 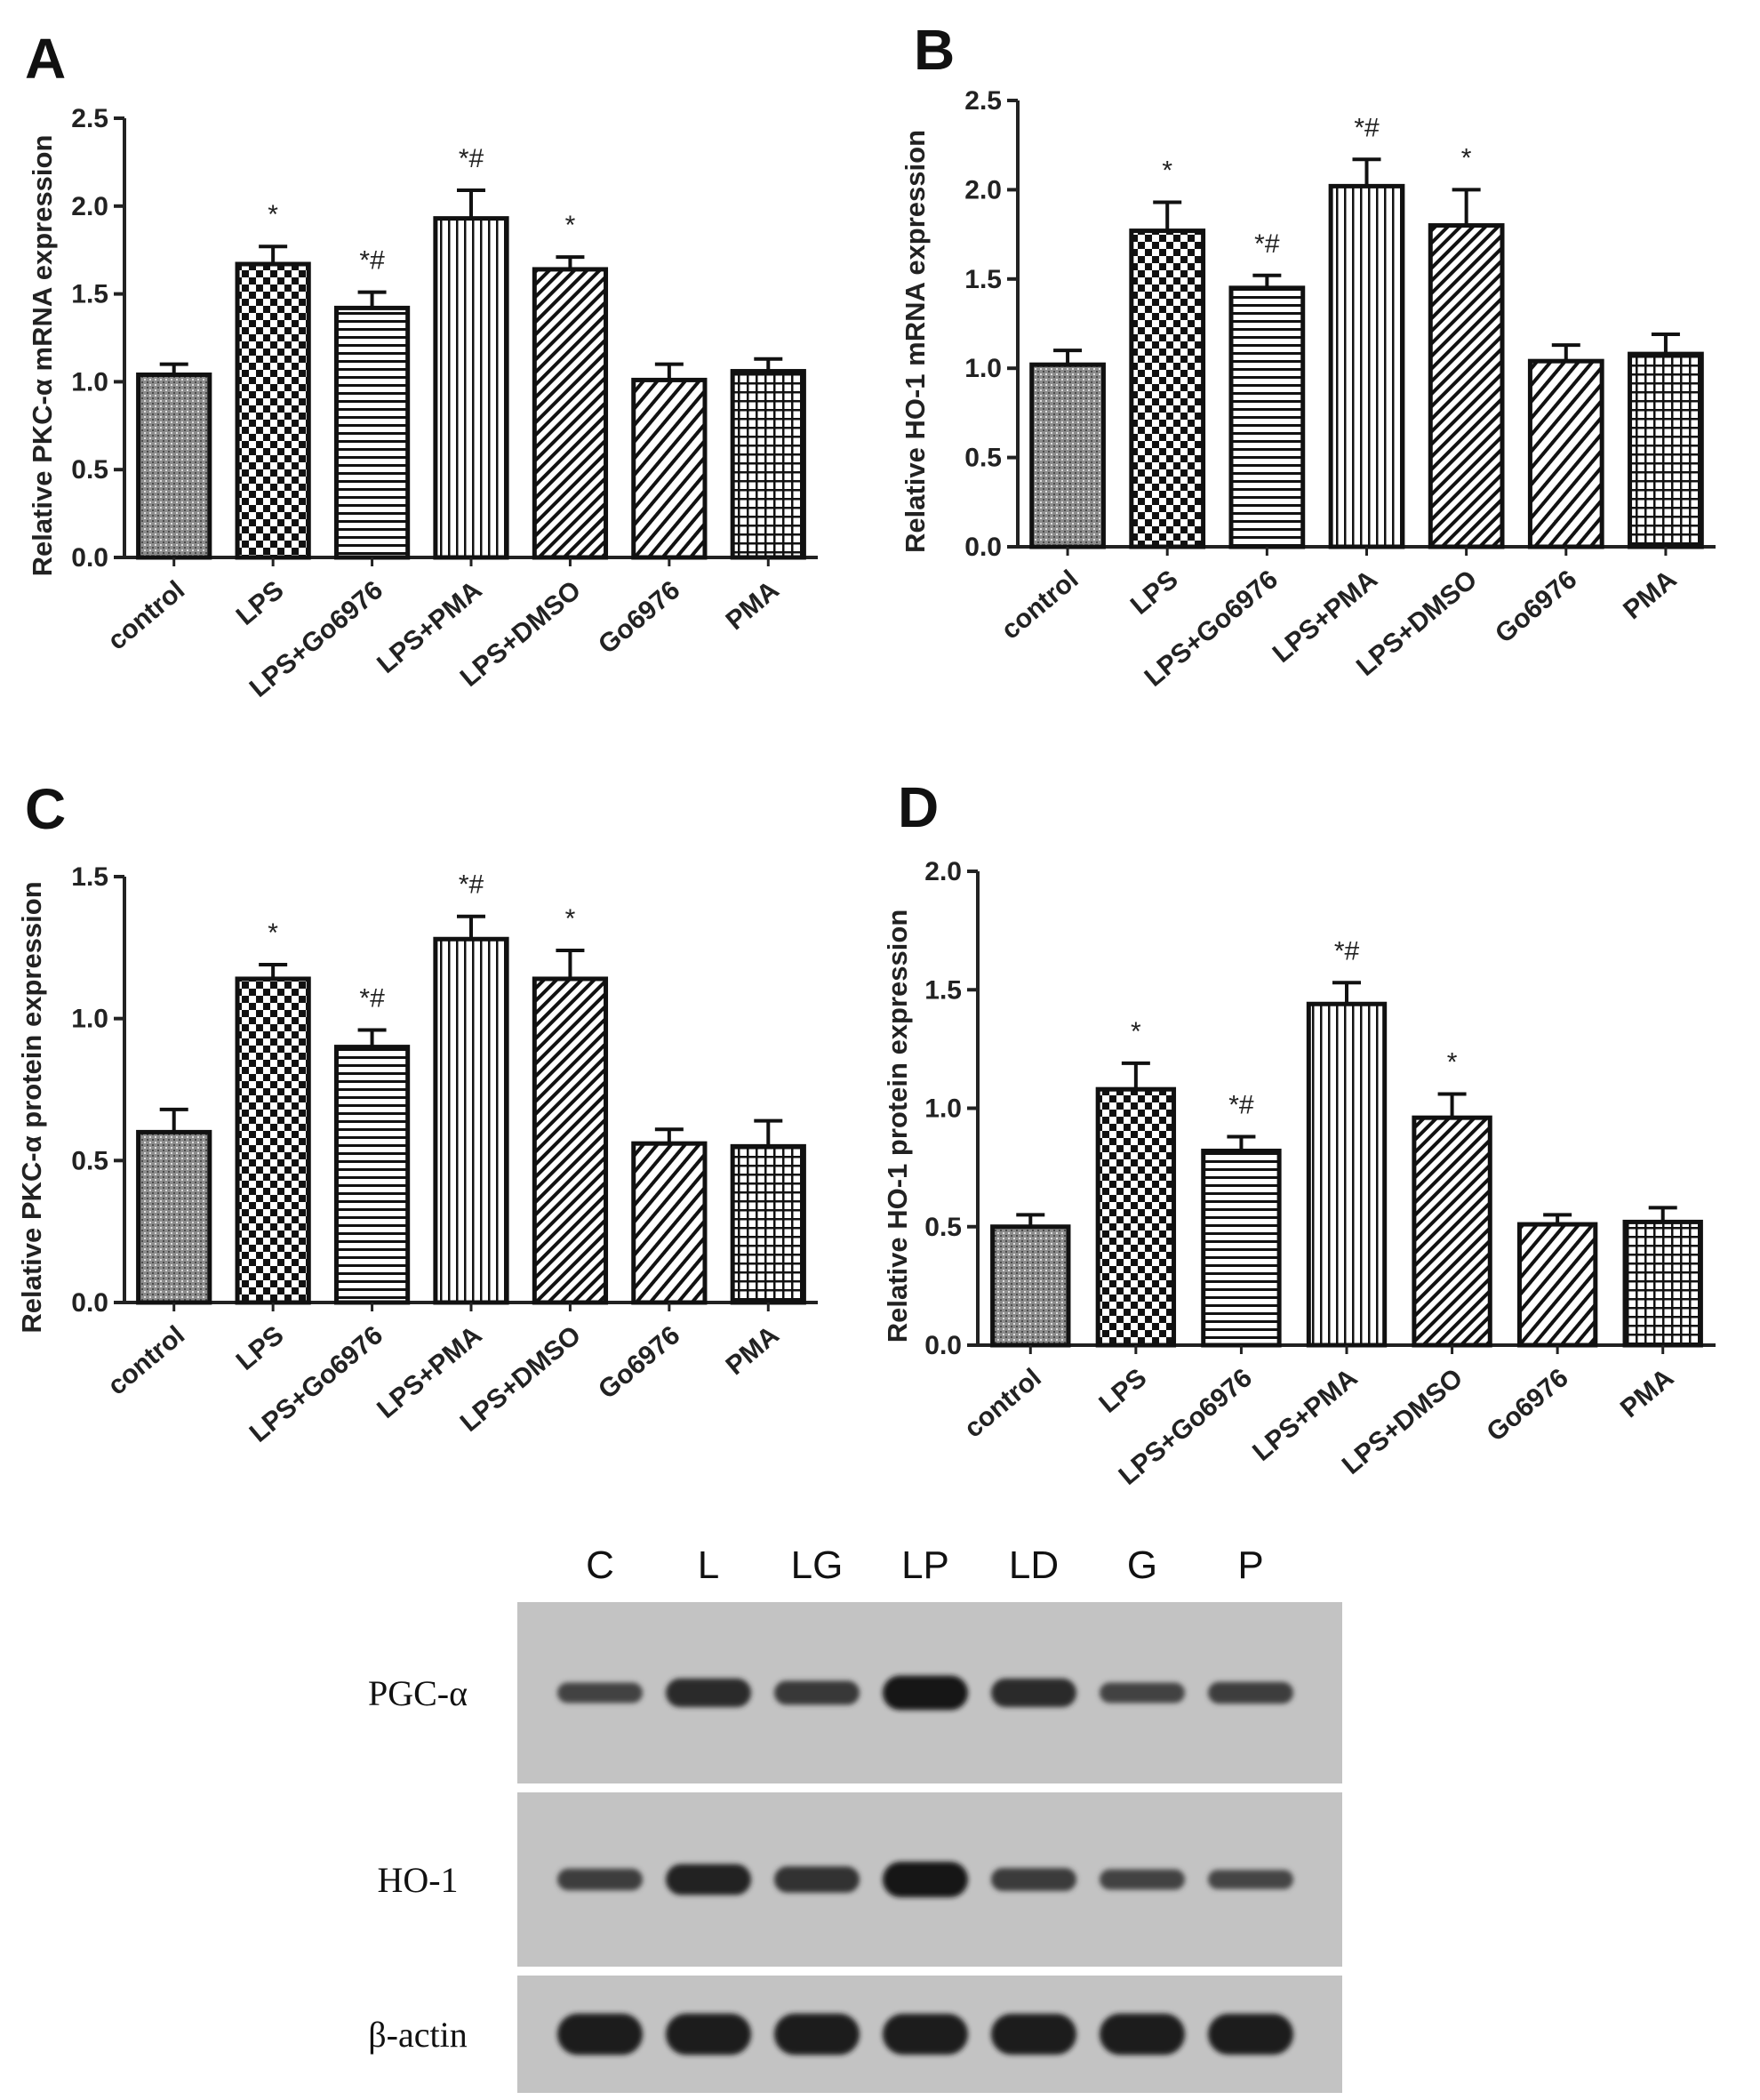 What do you see at coordinates (925, 1565) in the screenshot?
I see `lane-label-lp: LP` at bounding box center [925, 1565].